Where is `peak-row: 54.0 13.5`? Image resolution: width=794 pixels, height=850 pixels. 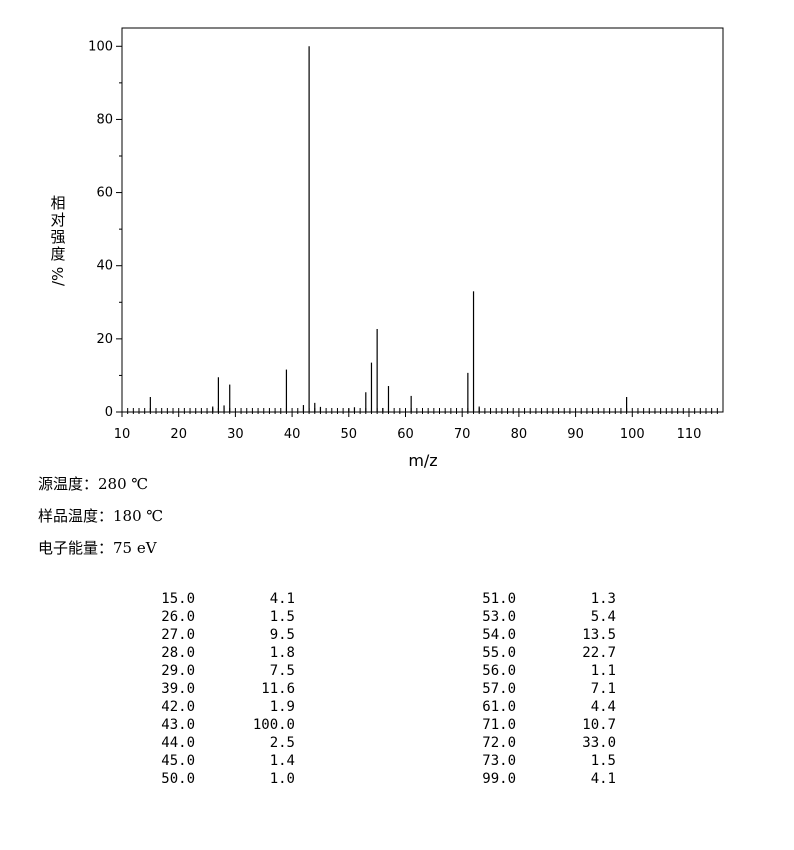
peak-row: 54.0 13.5 is located at coordinates (536, 635).